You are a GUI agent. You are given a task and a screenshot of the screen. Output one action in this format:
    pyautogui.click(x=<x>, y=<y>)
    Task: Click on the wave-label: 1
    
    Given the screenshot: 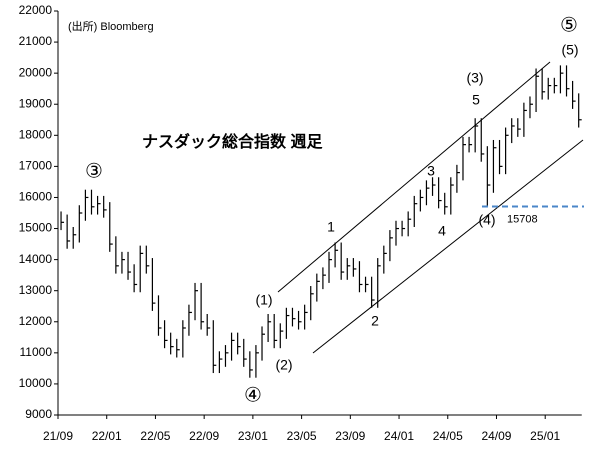 What is the action you would take?
    pyautogui.click(x=331, y=227)
    